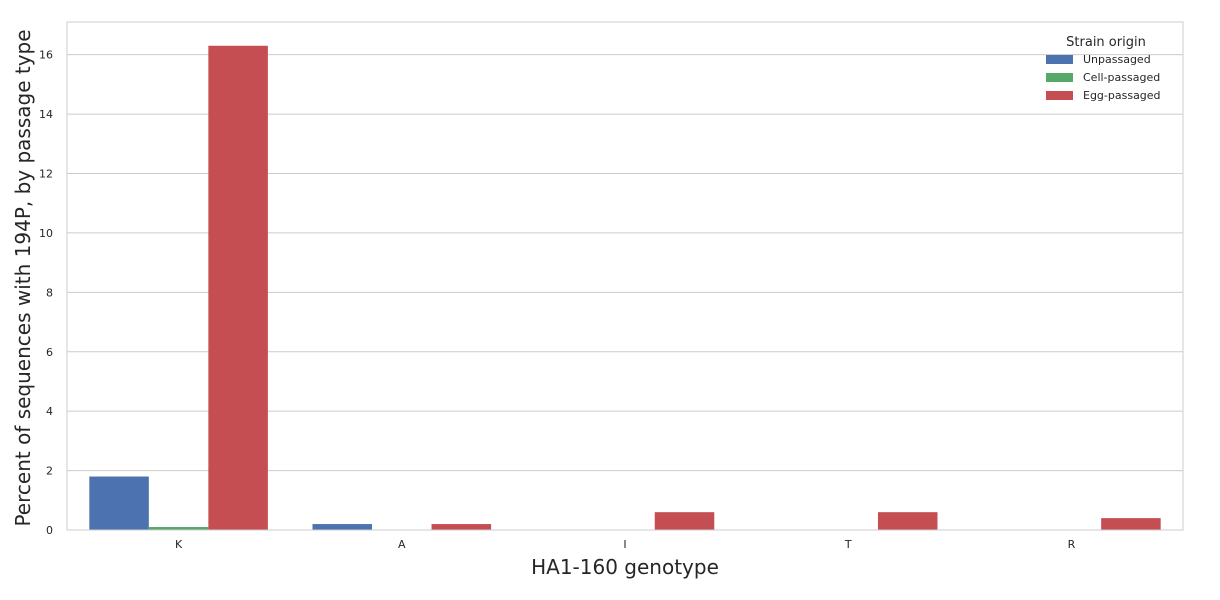 This screenshot has height=600, width=1220. I want to click on y-tick-label: 4, so click(49, 411).